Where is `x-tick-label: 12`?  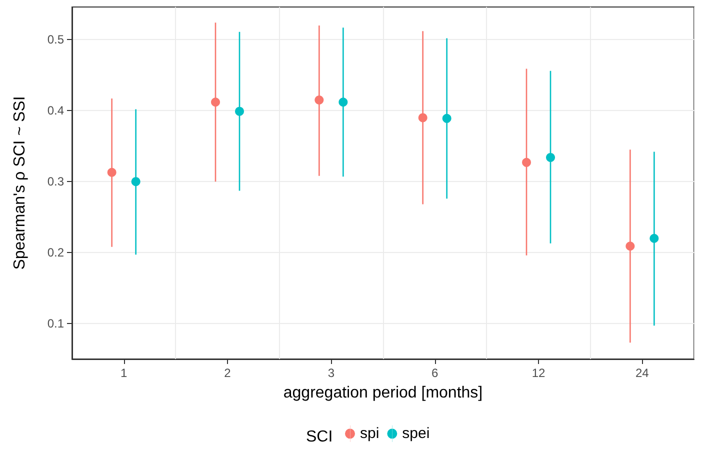 x-tick-label: 12 is located at coordinates (539, 373).